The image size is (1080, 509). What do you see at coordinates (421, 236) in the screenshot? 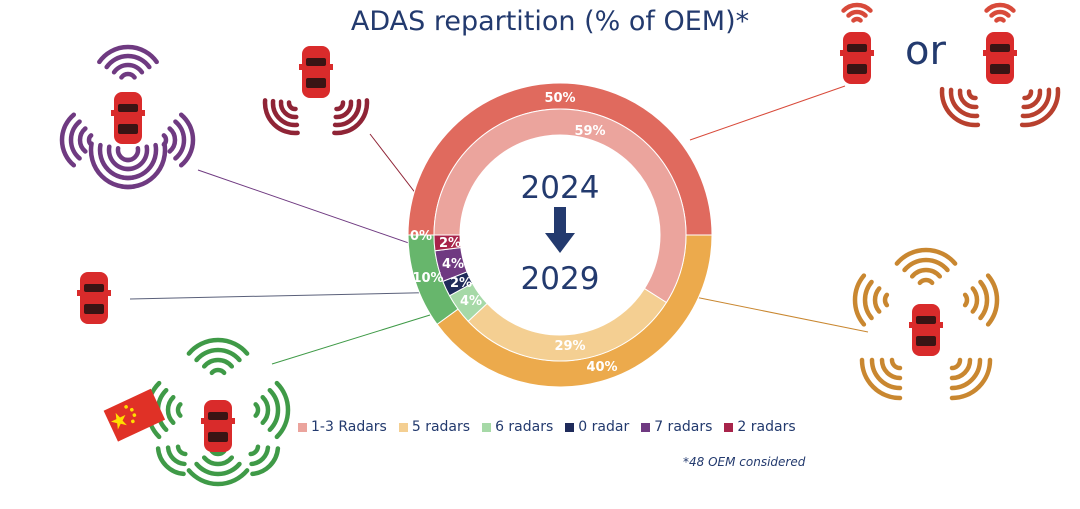
I see `data-label: 0%` at bounding box center [421, 236].